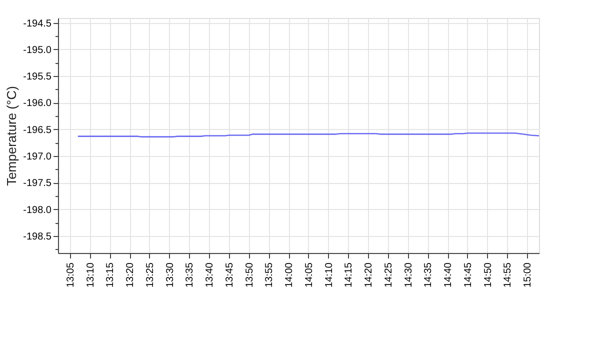 Image resolution: width=605 pixels, height=342 pixels. What do you see at coordinates (428, 275) in the screenshot?
I see `x-tick-label: 14:35` at bounding box center [428, 275].